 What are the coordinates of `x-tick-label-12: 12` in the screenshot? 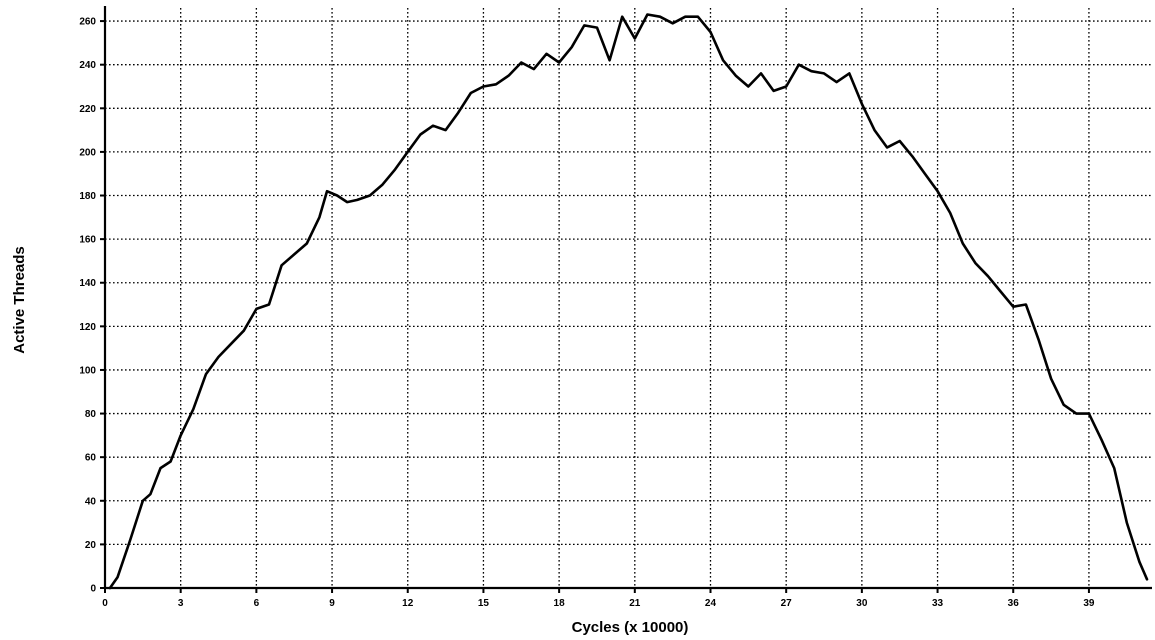 It's located at (408, 603).